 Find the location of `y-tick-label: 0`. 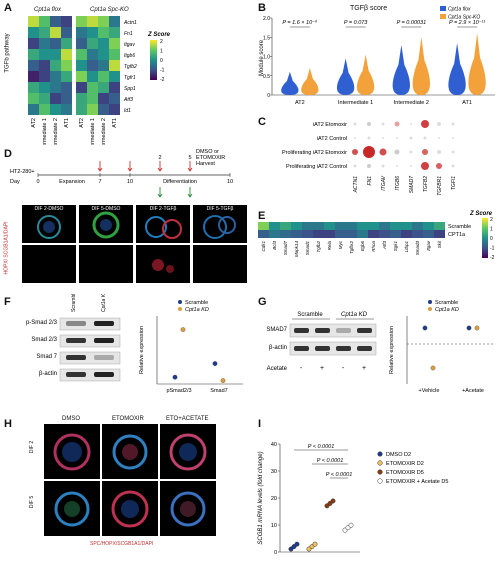

y-tick-label: 0 is located at coordinates (275, 553).